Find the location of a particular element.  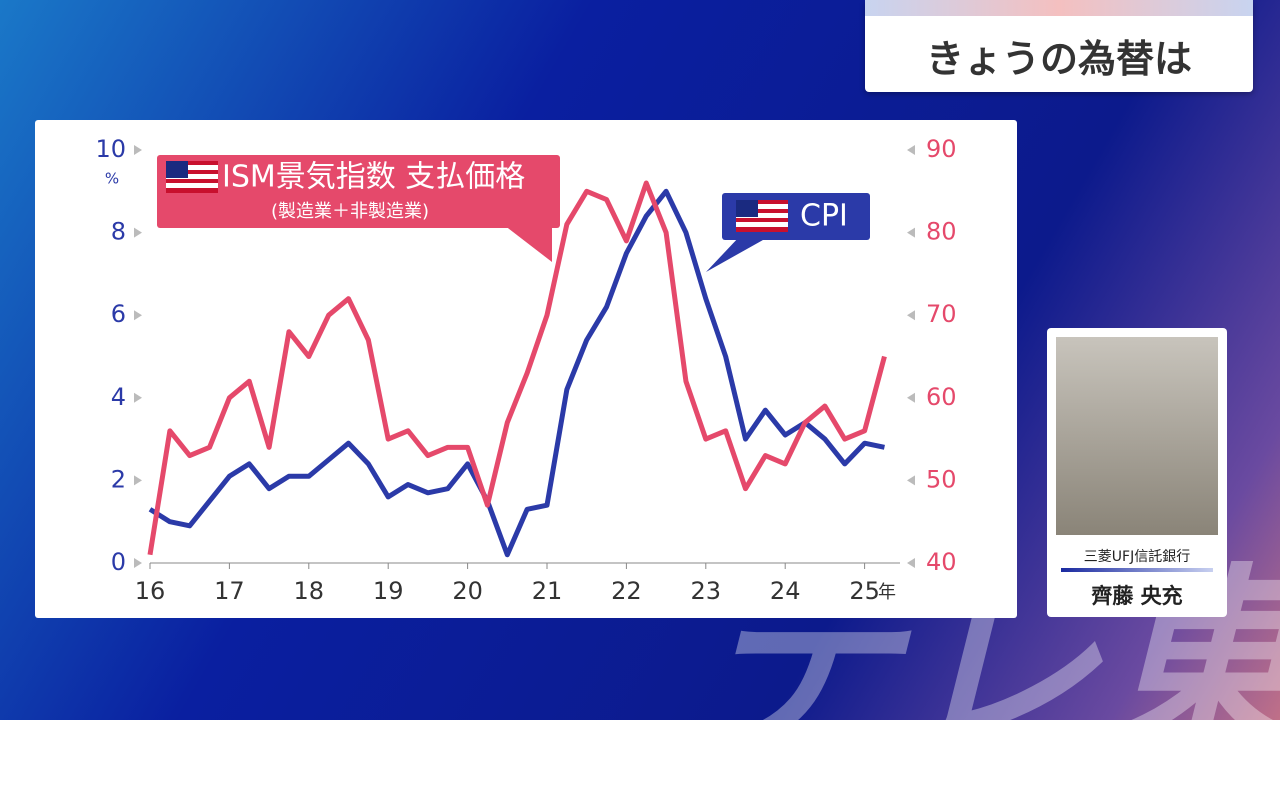

ism-label-box is located at coordinates (358, 191).